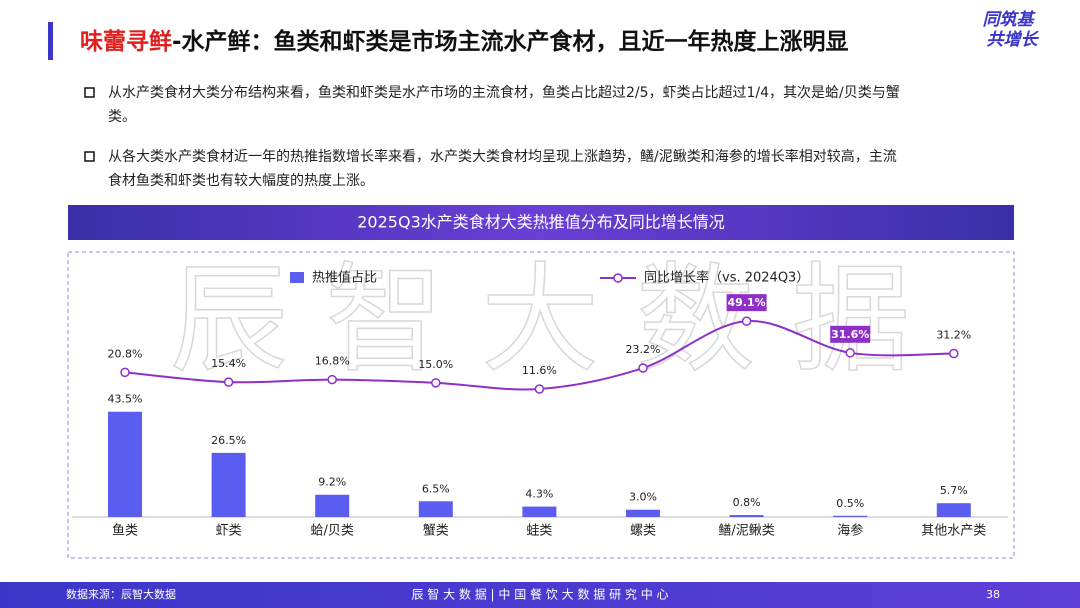 The height and width of the screenshot is (608, 1080). I want to click on x-tick-label: 蟹类, so click(436, 531).